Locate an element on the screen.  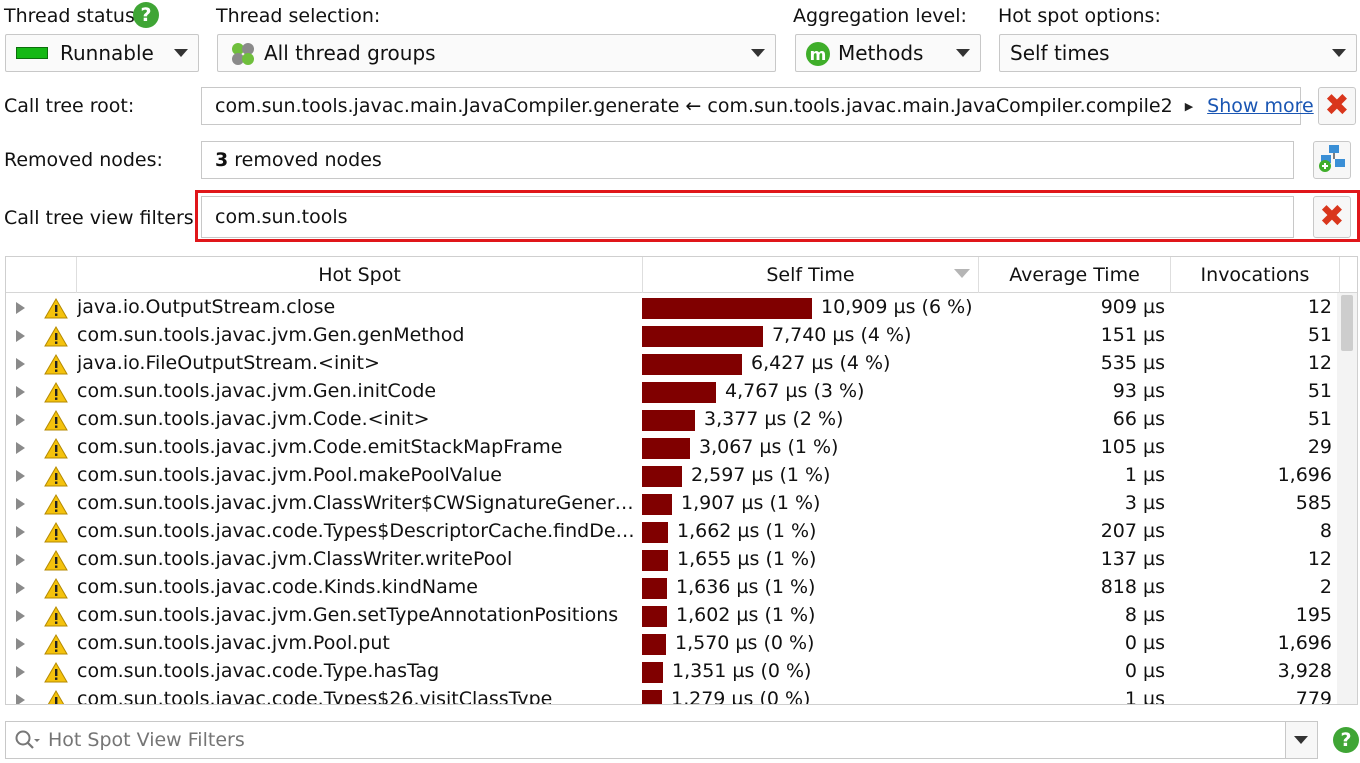
invocations-value: 3,928 is located at coordinates (1304, 671).